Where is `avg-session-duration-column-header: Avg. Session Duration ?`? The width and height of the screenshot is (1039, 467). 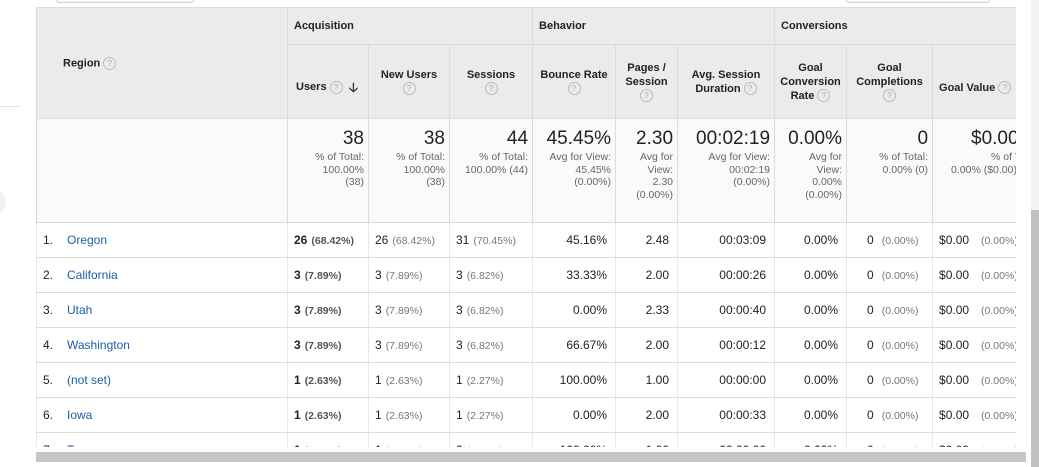 avg-session-duration-column-header: Avg. Session Duration ? is located at coordinates (726, 81).